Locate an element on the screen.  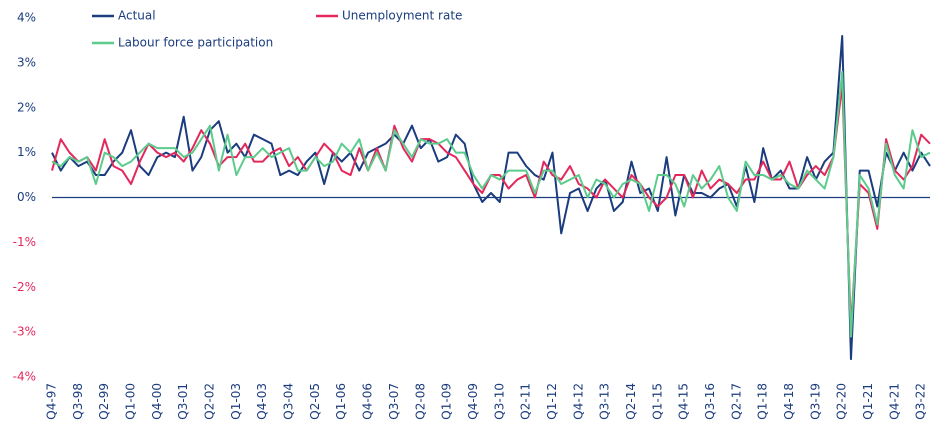
x-tick-label: Q3-98 is located at coordinates (78, 401).